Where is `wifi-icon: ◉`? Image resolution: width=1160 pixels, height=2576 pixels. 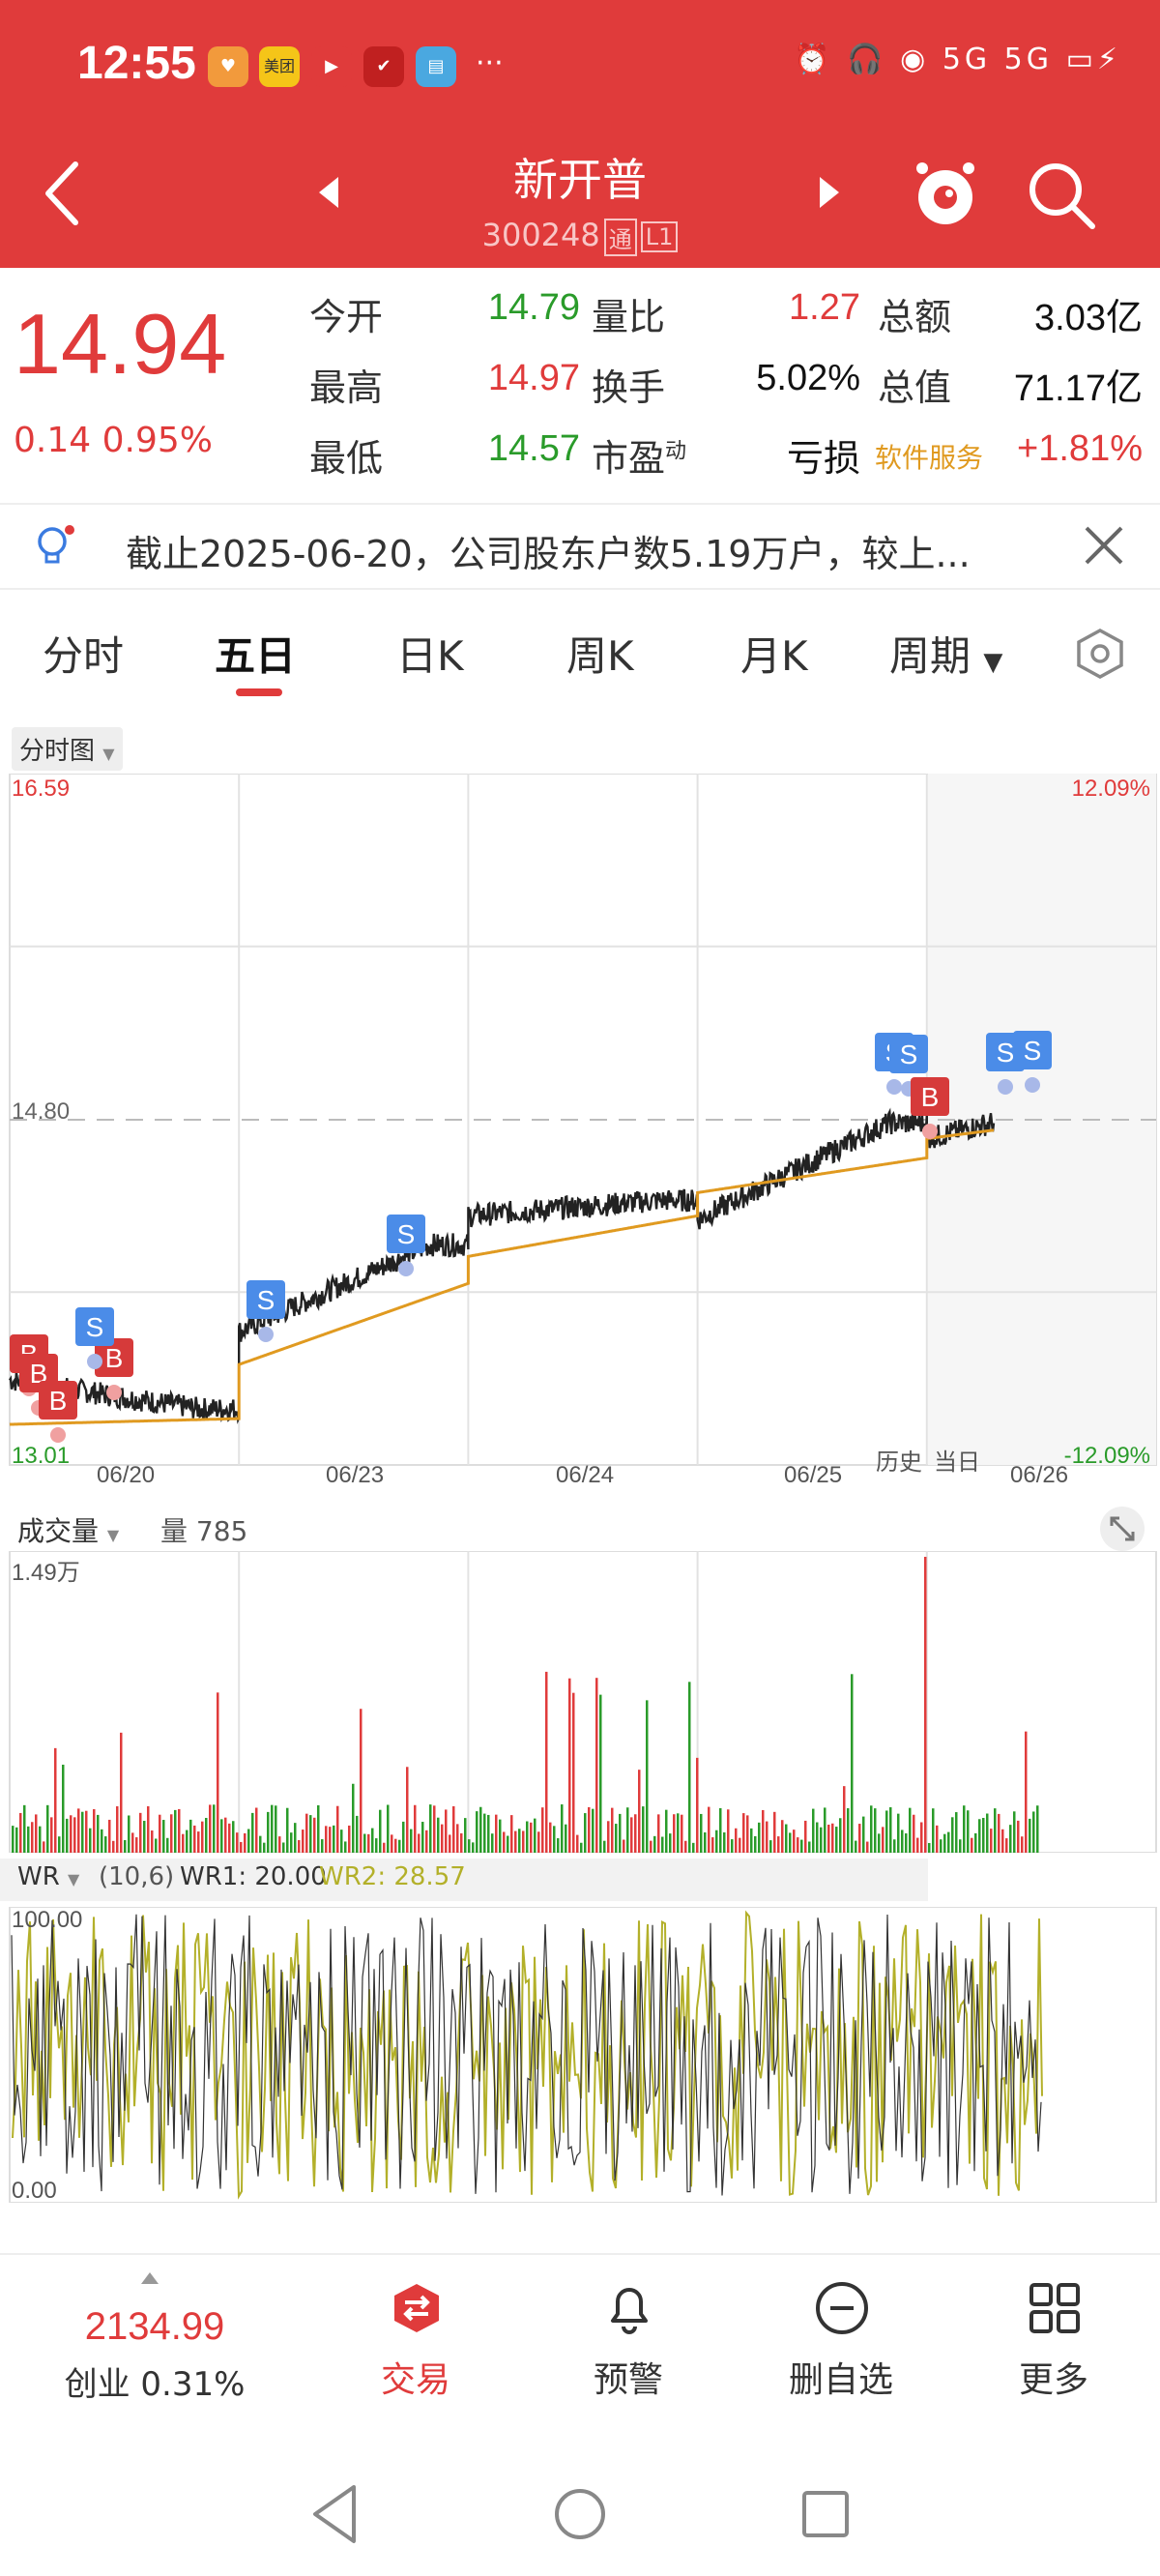 wifi-icon: ◉ is located at coordinates (915, 59).